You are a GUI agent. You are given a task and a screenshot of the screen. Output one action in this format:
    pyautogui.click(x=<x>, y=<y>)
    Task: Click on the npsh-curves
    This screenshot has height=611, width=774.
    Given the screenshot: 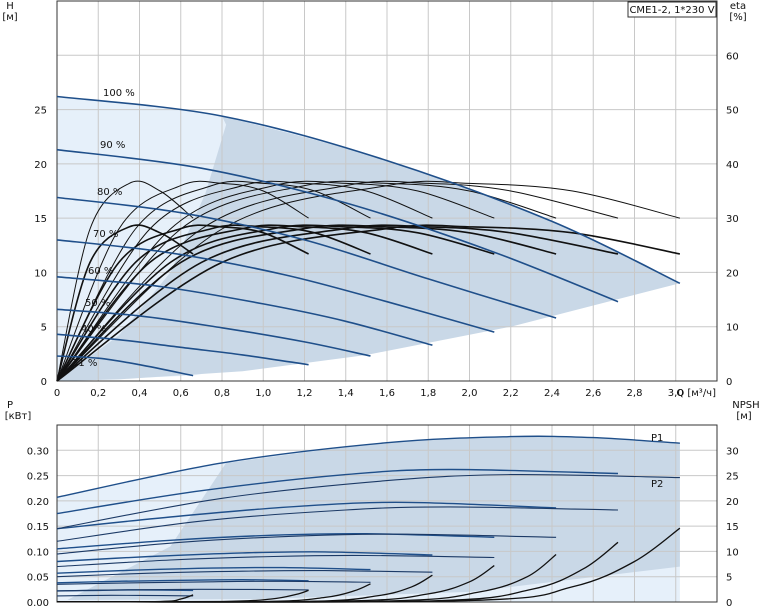 What is the action you would take?
    pyautogui.click(x=368, y=565)
    